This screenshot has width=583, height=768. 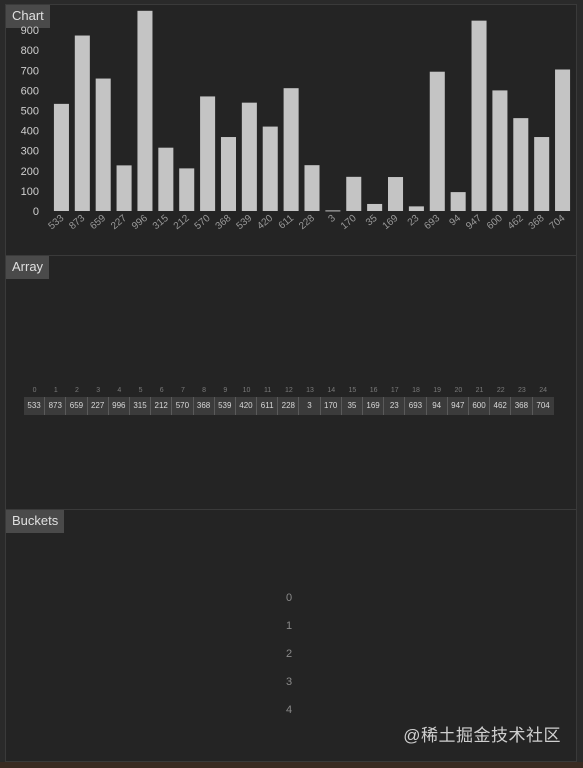 I want to click on array-index: 4, so click(x=119, y=391).